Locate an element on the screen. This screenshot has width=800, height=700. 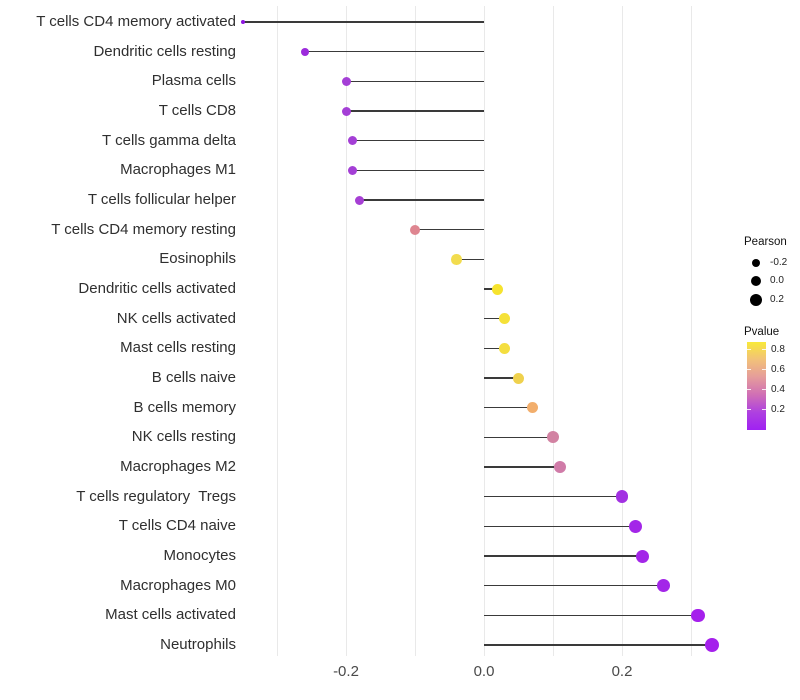
x-tick-label: 0.2 is located at coordinates (622, 671).